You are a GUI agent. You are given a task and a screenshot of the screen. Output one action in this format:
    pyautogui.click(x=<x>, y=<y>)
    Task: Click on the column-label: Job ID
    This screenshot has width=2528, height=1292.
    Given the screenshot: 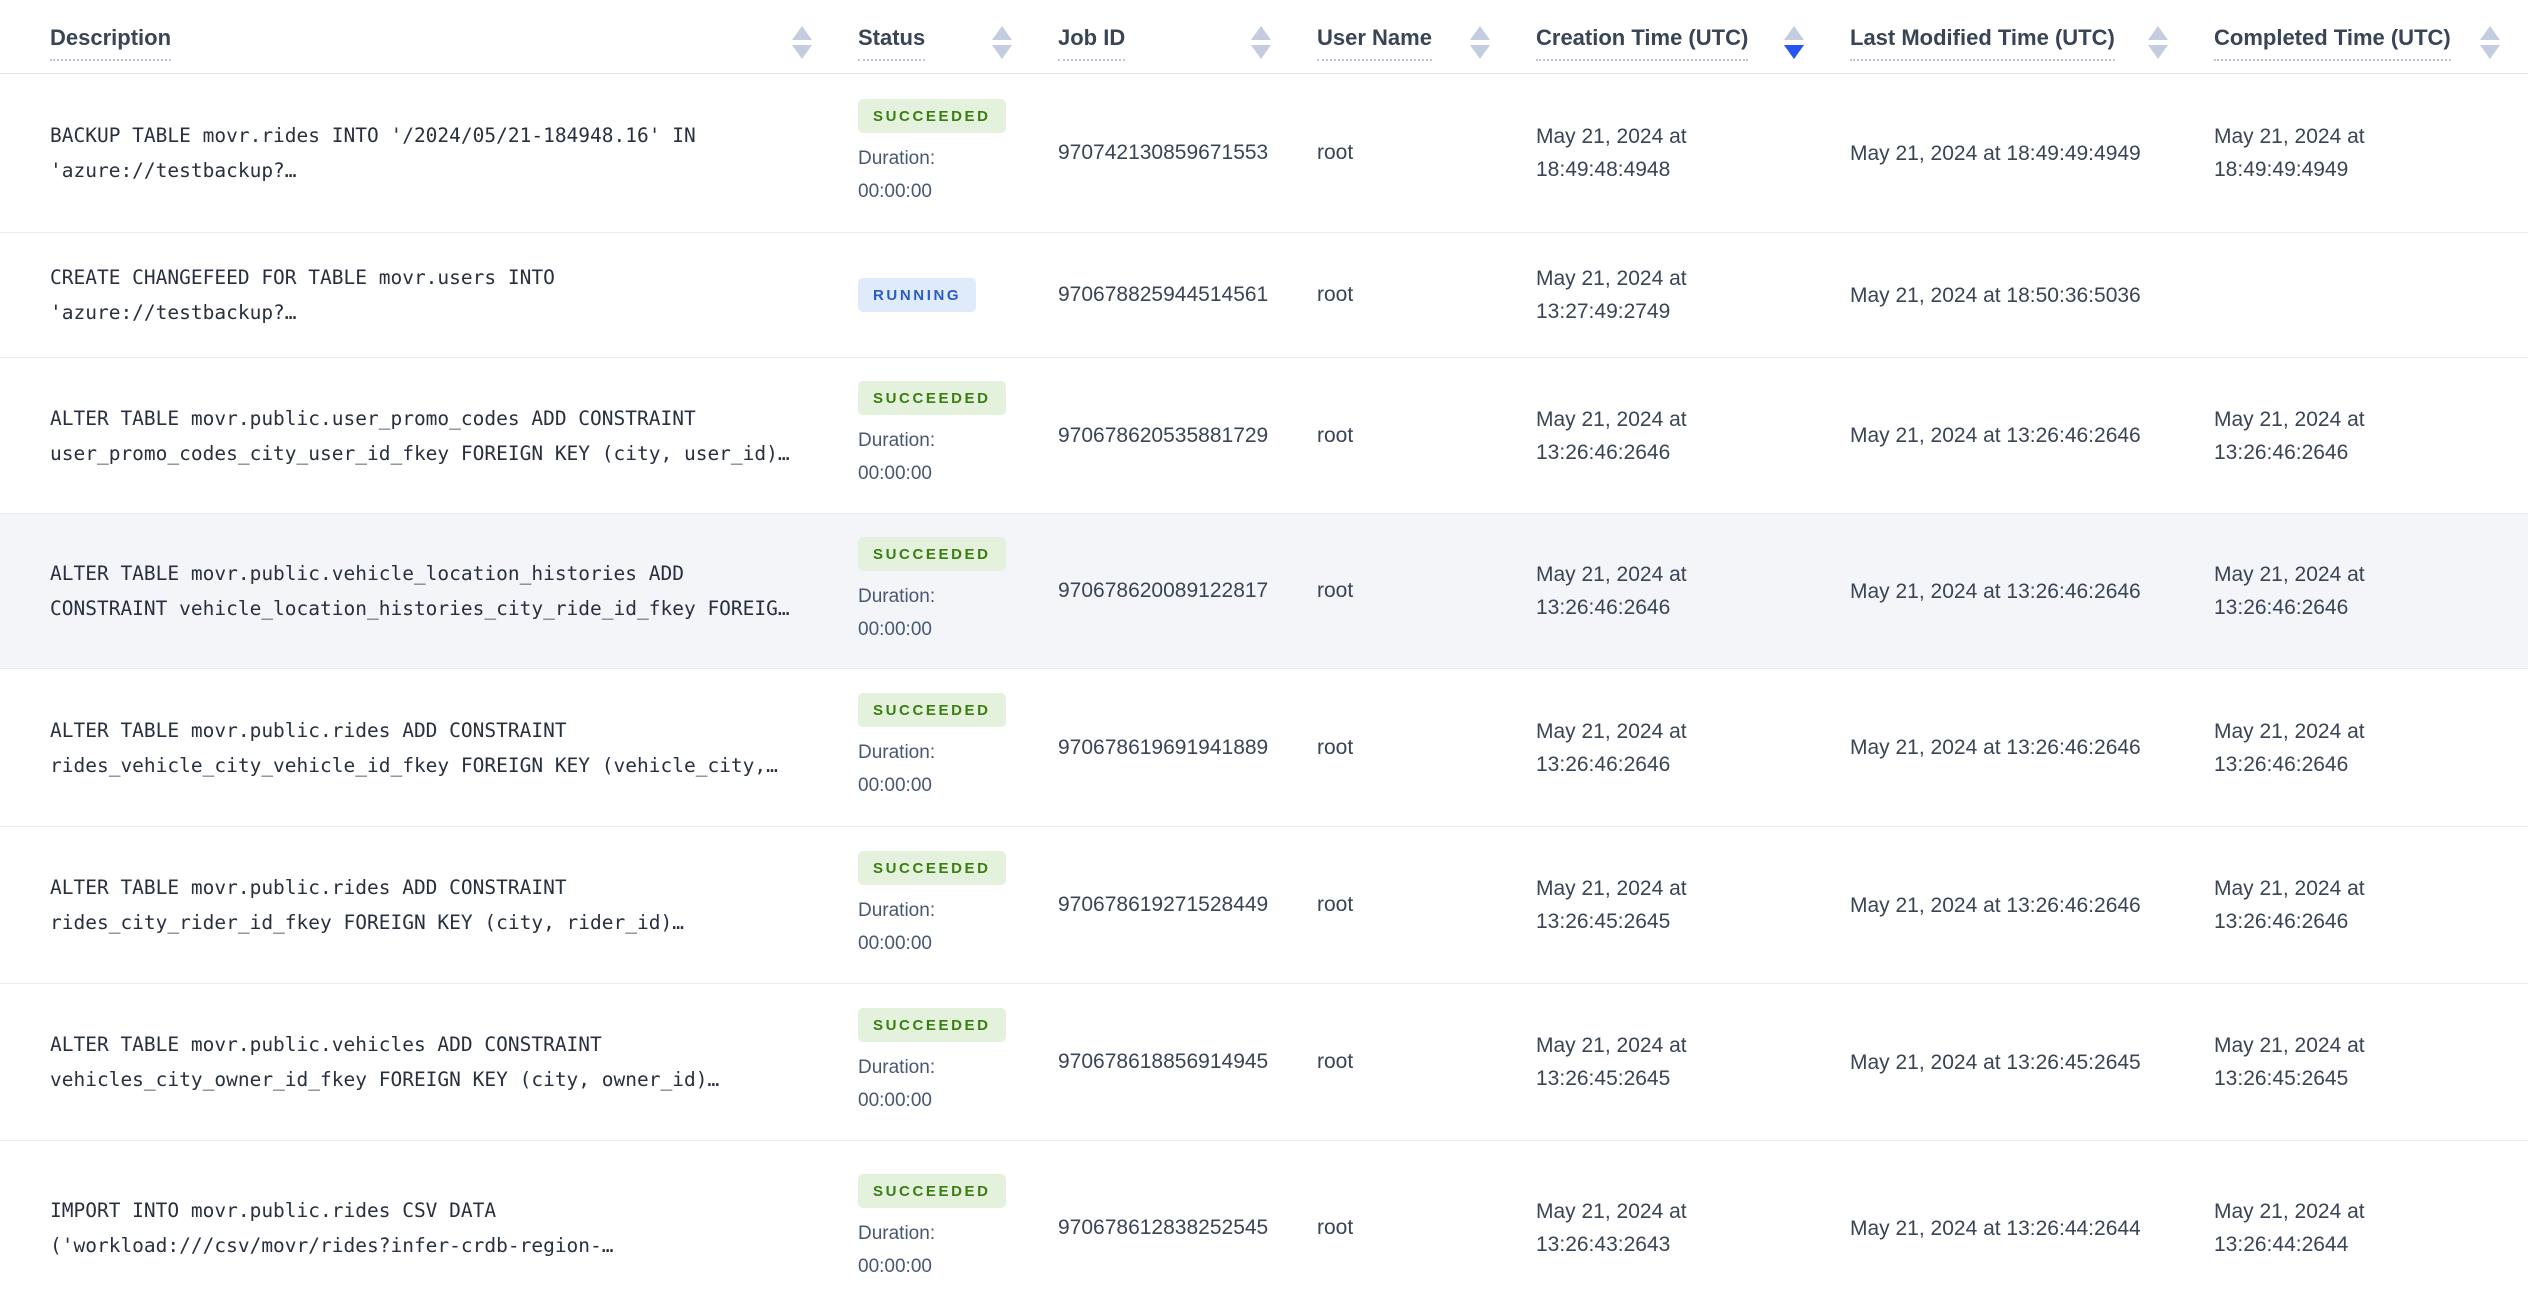 What is the action you would take?
    pyautogui.click(x=1092, y=43)
    